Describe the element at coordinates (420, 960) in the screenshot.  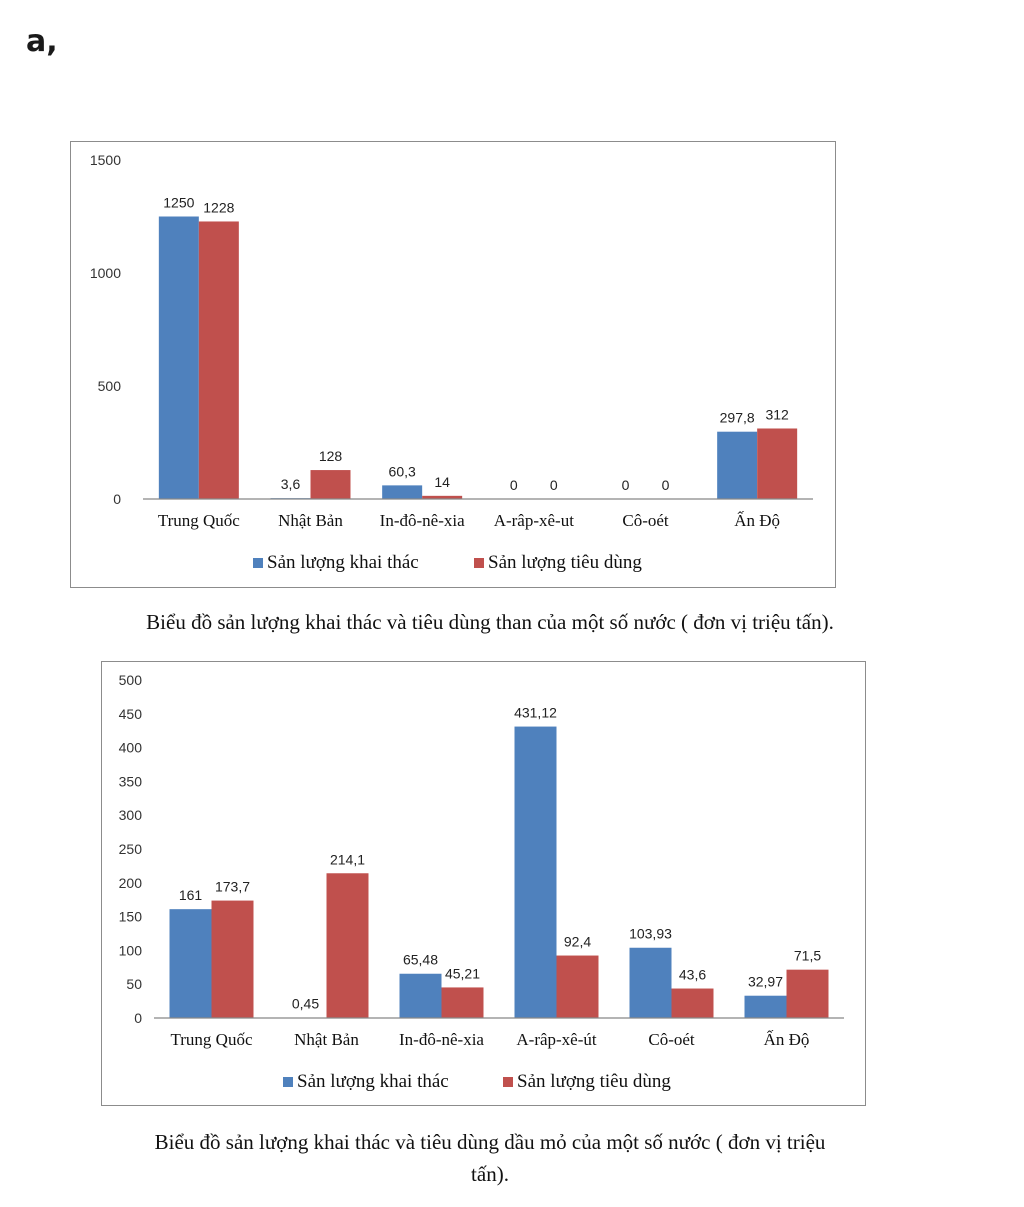
I see `data-label: 65,48` at that location.